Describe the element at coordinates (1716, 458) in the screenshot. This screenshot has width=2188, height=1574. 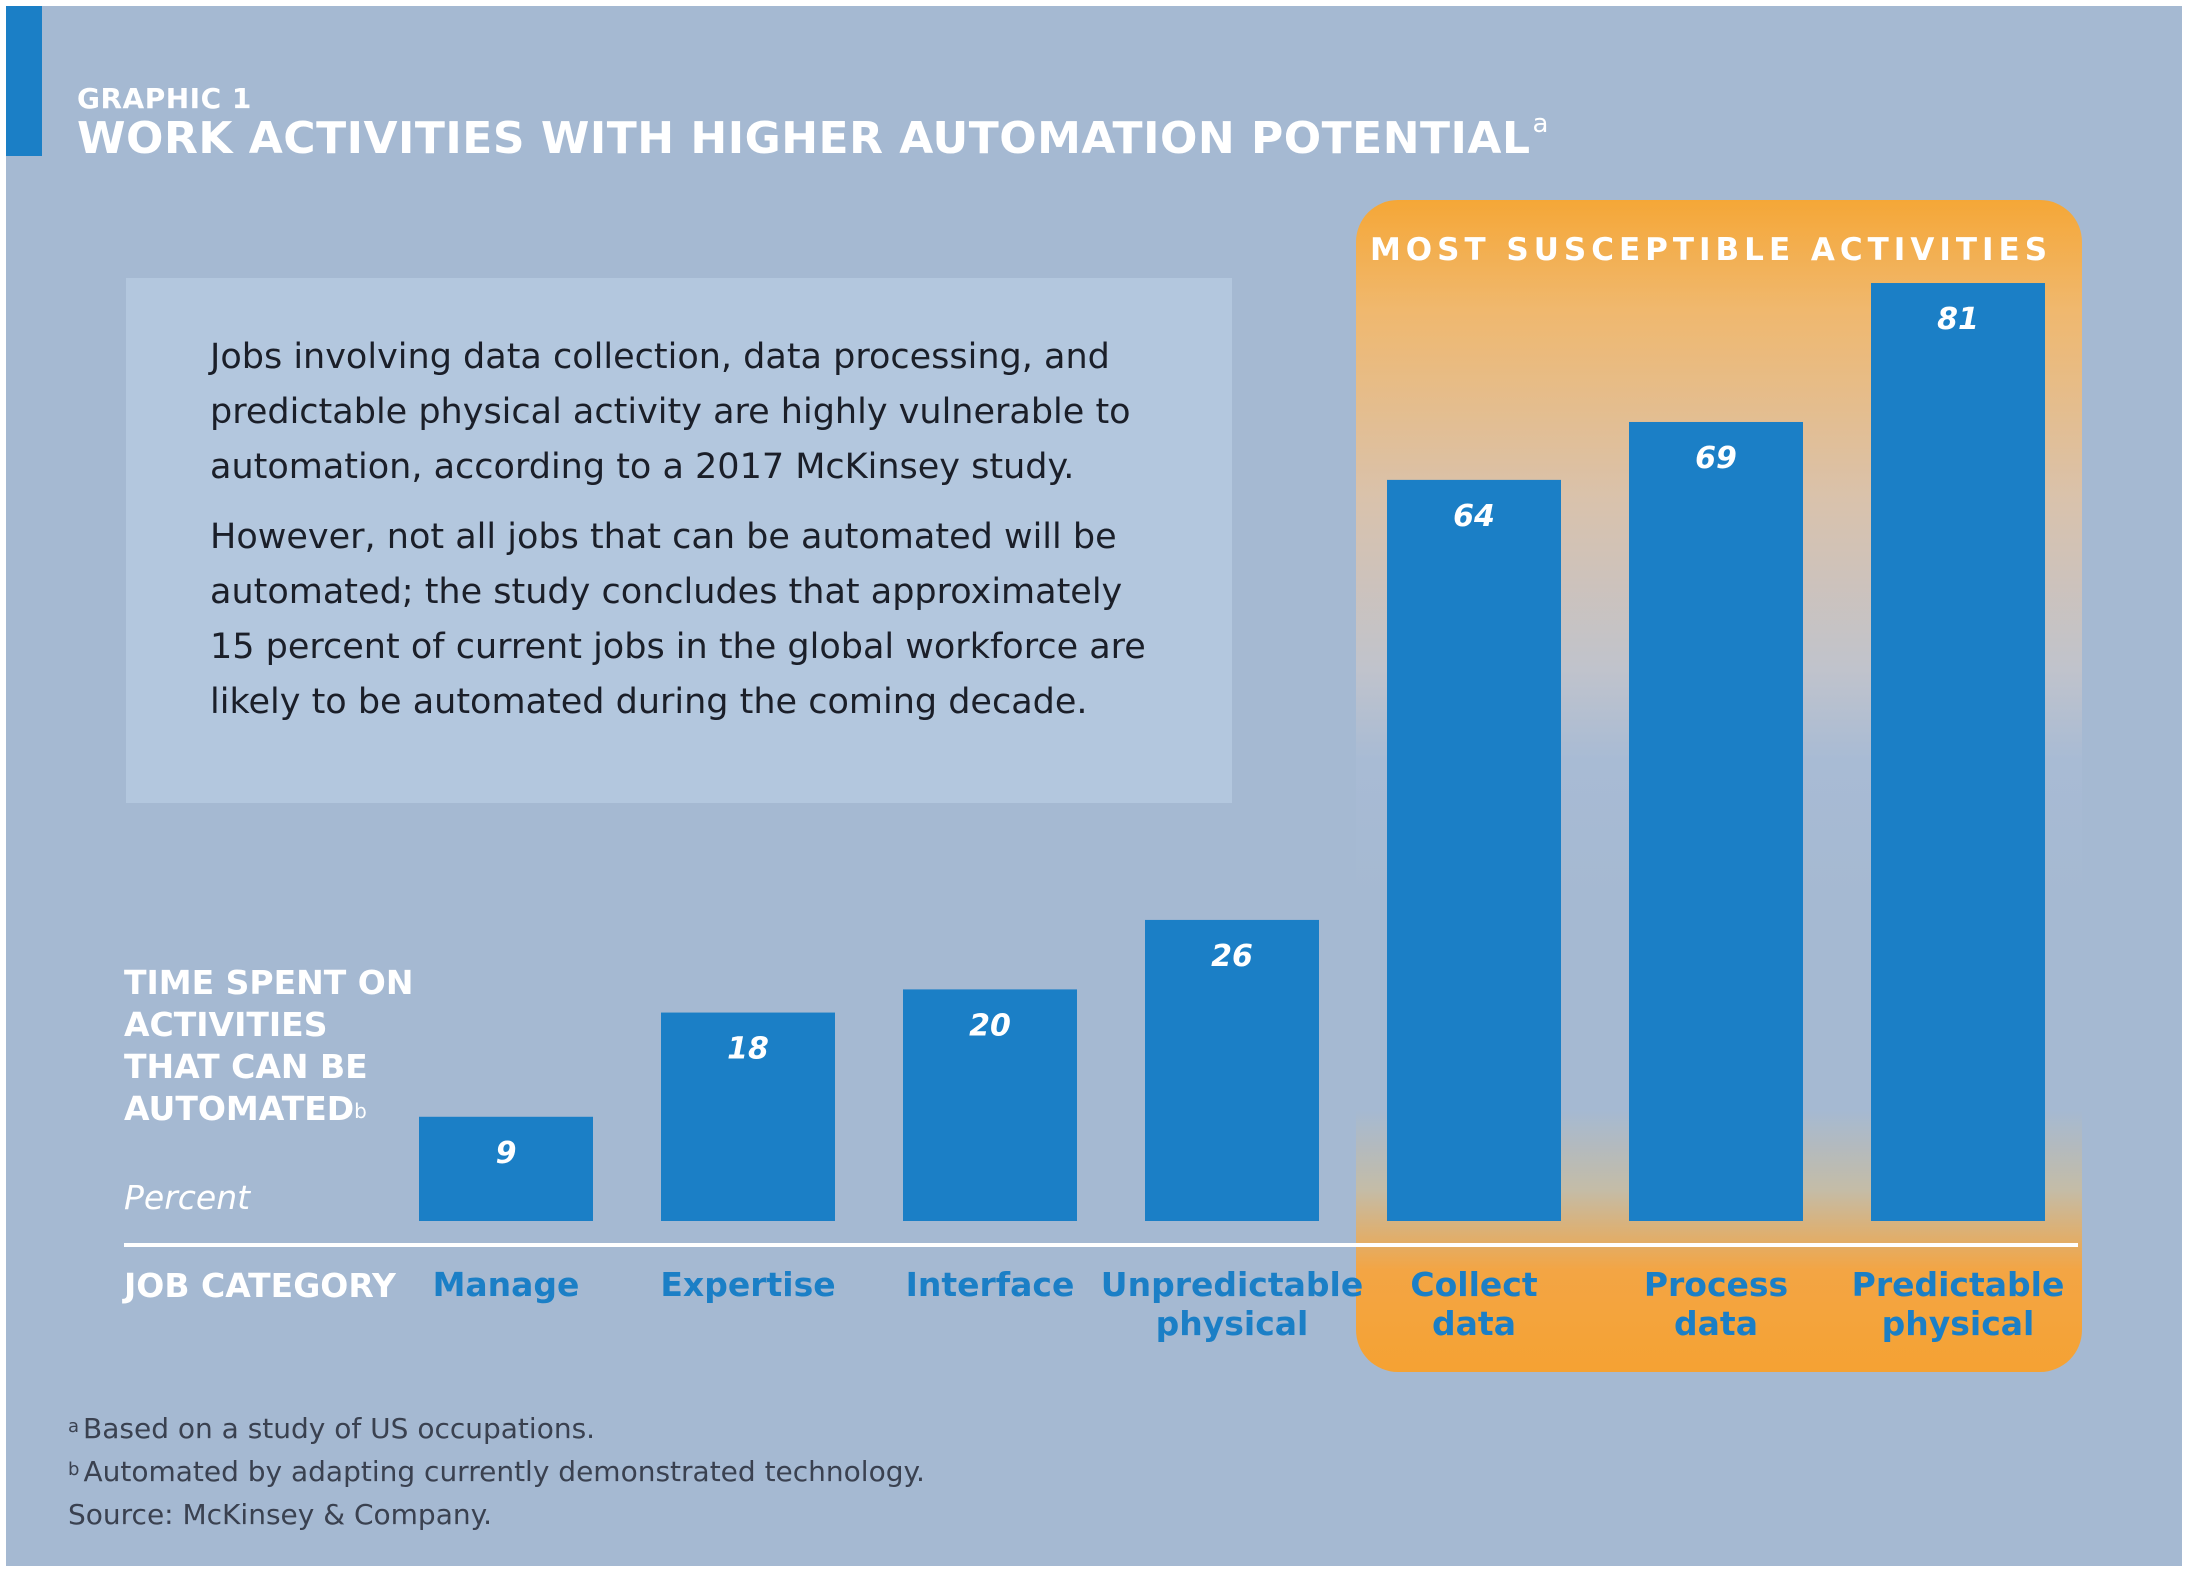
I see `bar-value-label: 69` at that location.